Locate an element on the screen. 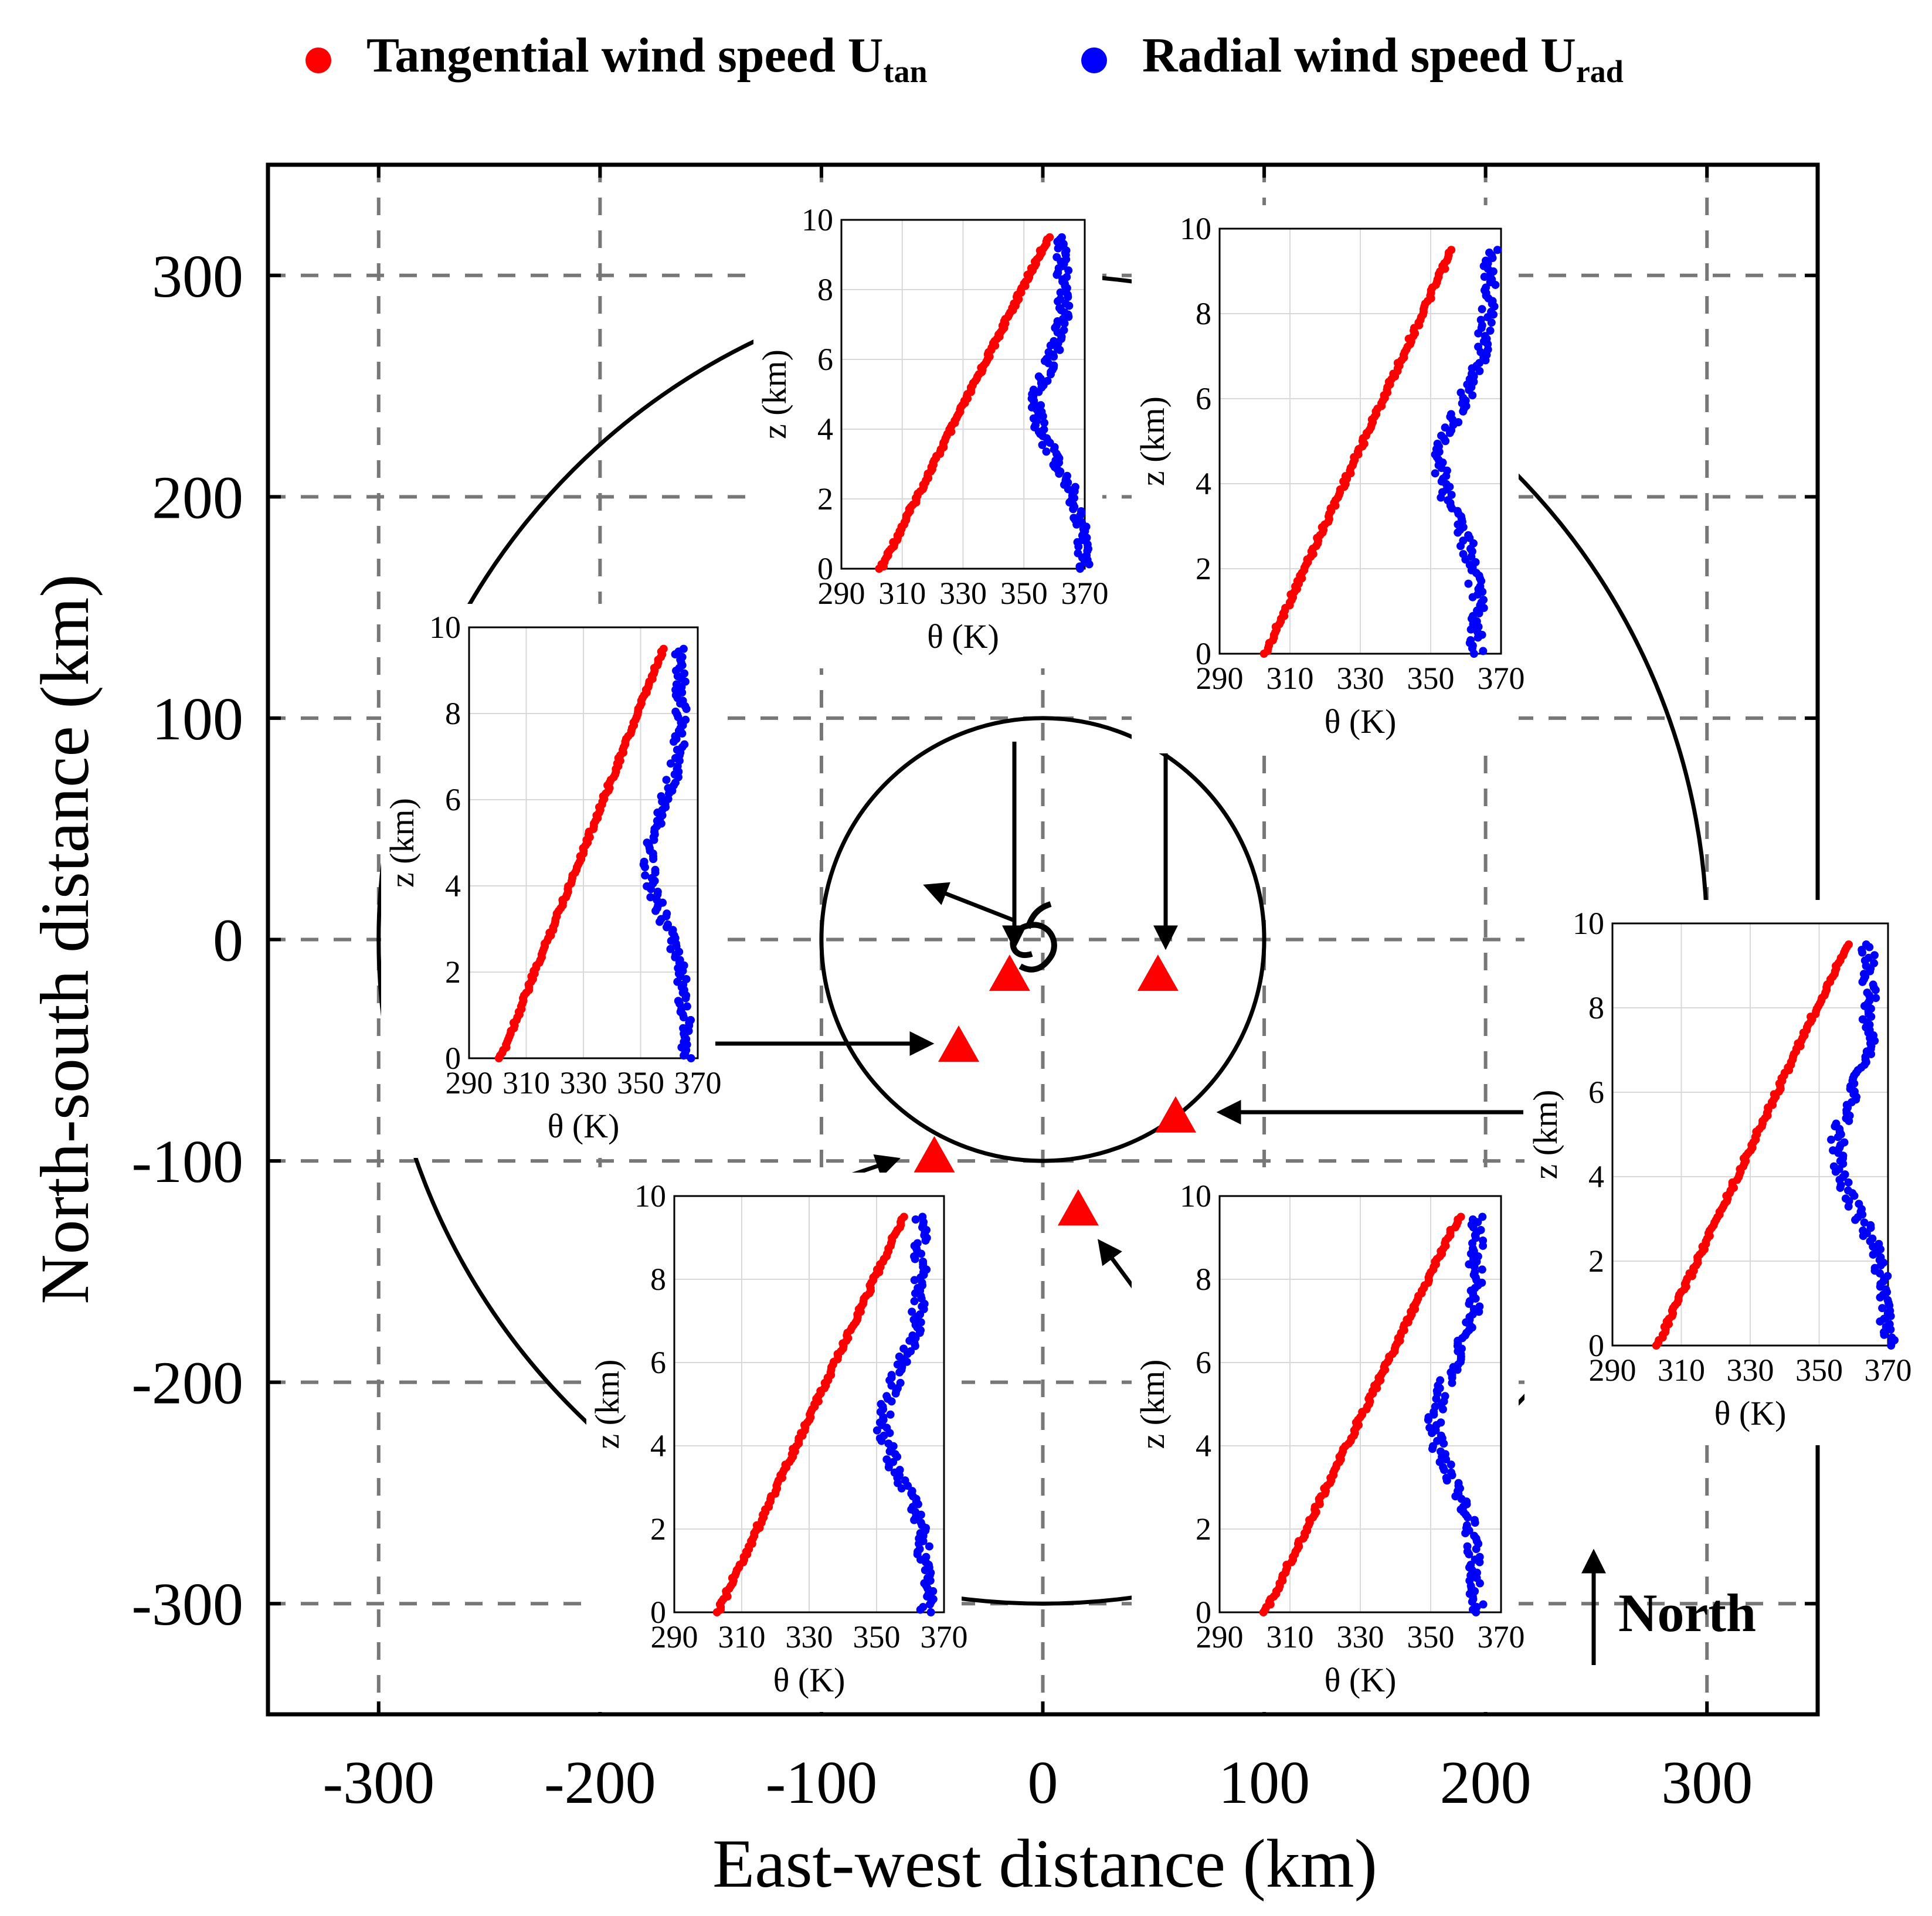  inset-x-label: θ (K) is located at coordinates (963, 636).